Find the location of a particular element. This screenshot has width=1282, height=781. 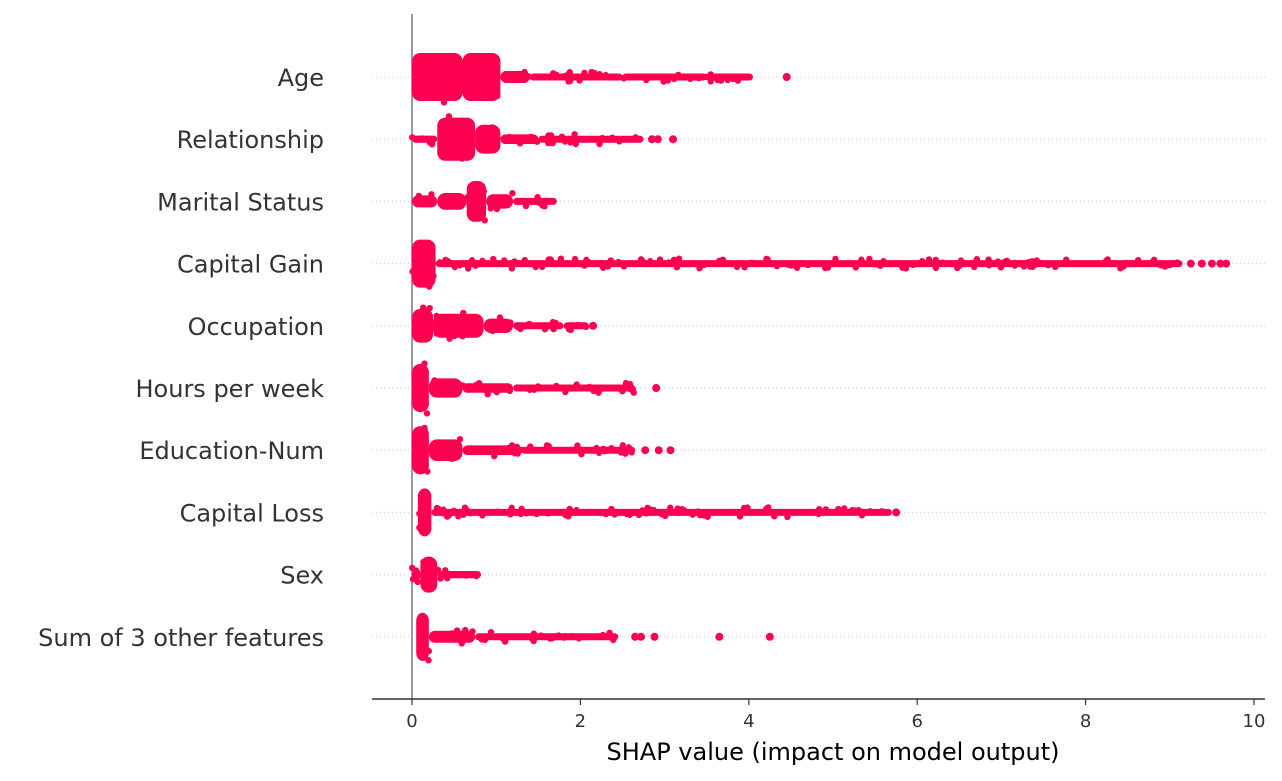

feature-label: Capital Gain is located at coordinates (250, 265).